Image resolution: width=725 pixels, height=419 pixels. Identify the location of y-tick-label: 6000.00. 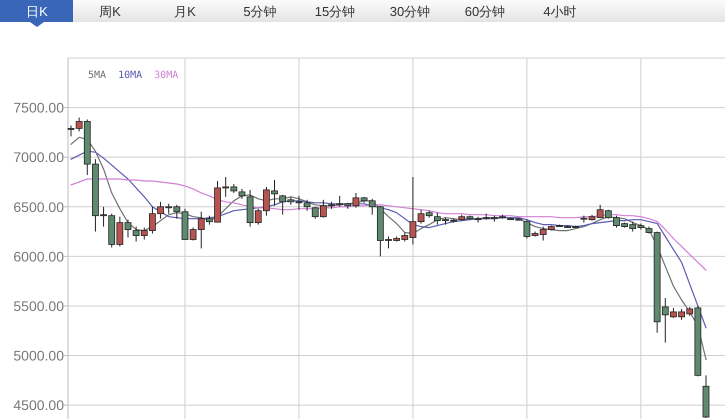
(38, 256).